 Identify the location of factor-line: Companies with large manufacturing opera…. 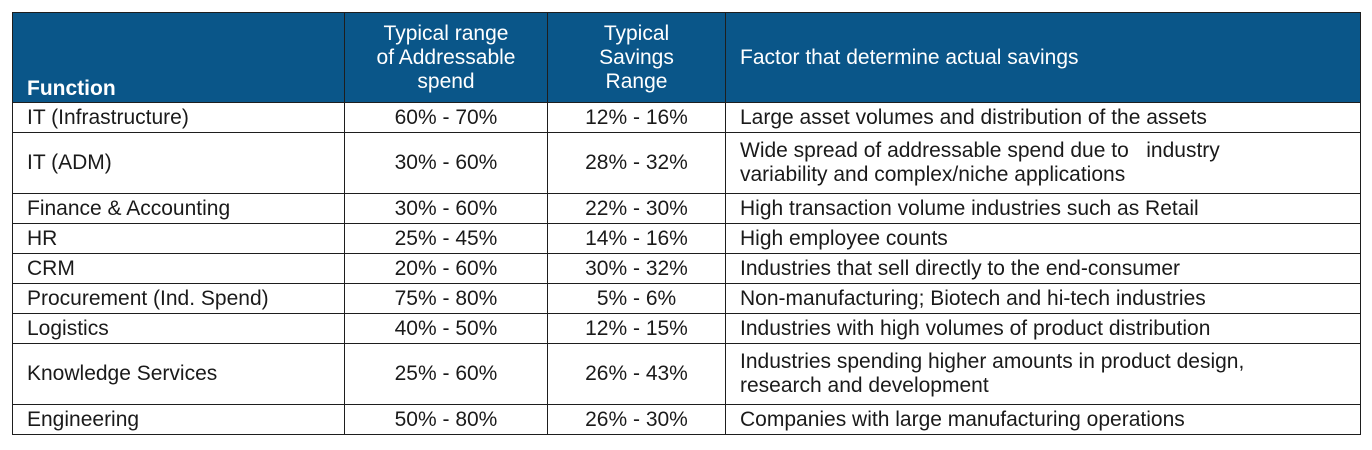
(962, 419).